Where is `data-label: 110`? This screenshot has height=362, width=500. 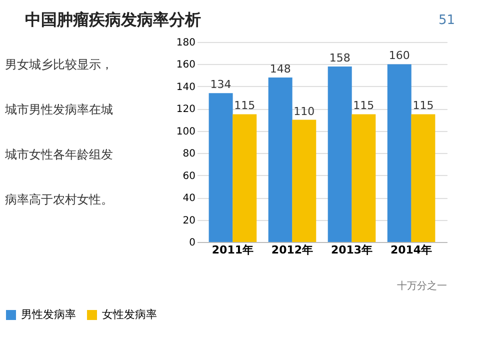
data-label: 110 is located at coordinates (304, 111).